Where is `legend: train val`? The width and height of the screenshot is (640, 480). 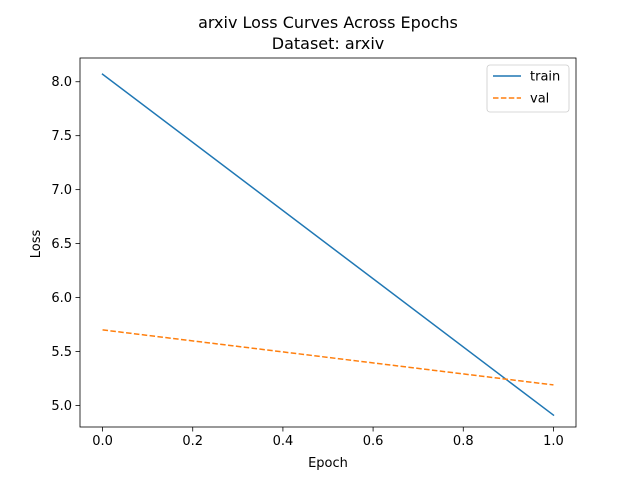 legend: train val is located at coordinates (528, 88).